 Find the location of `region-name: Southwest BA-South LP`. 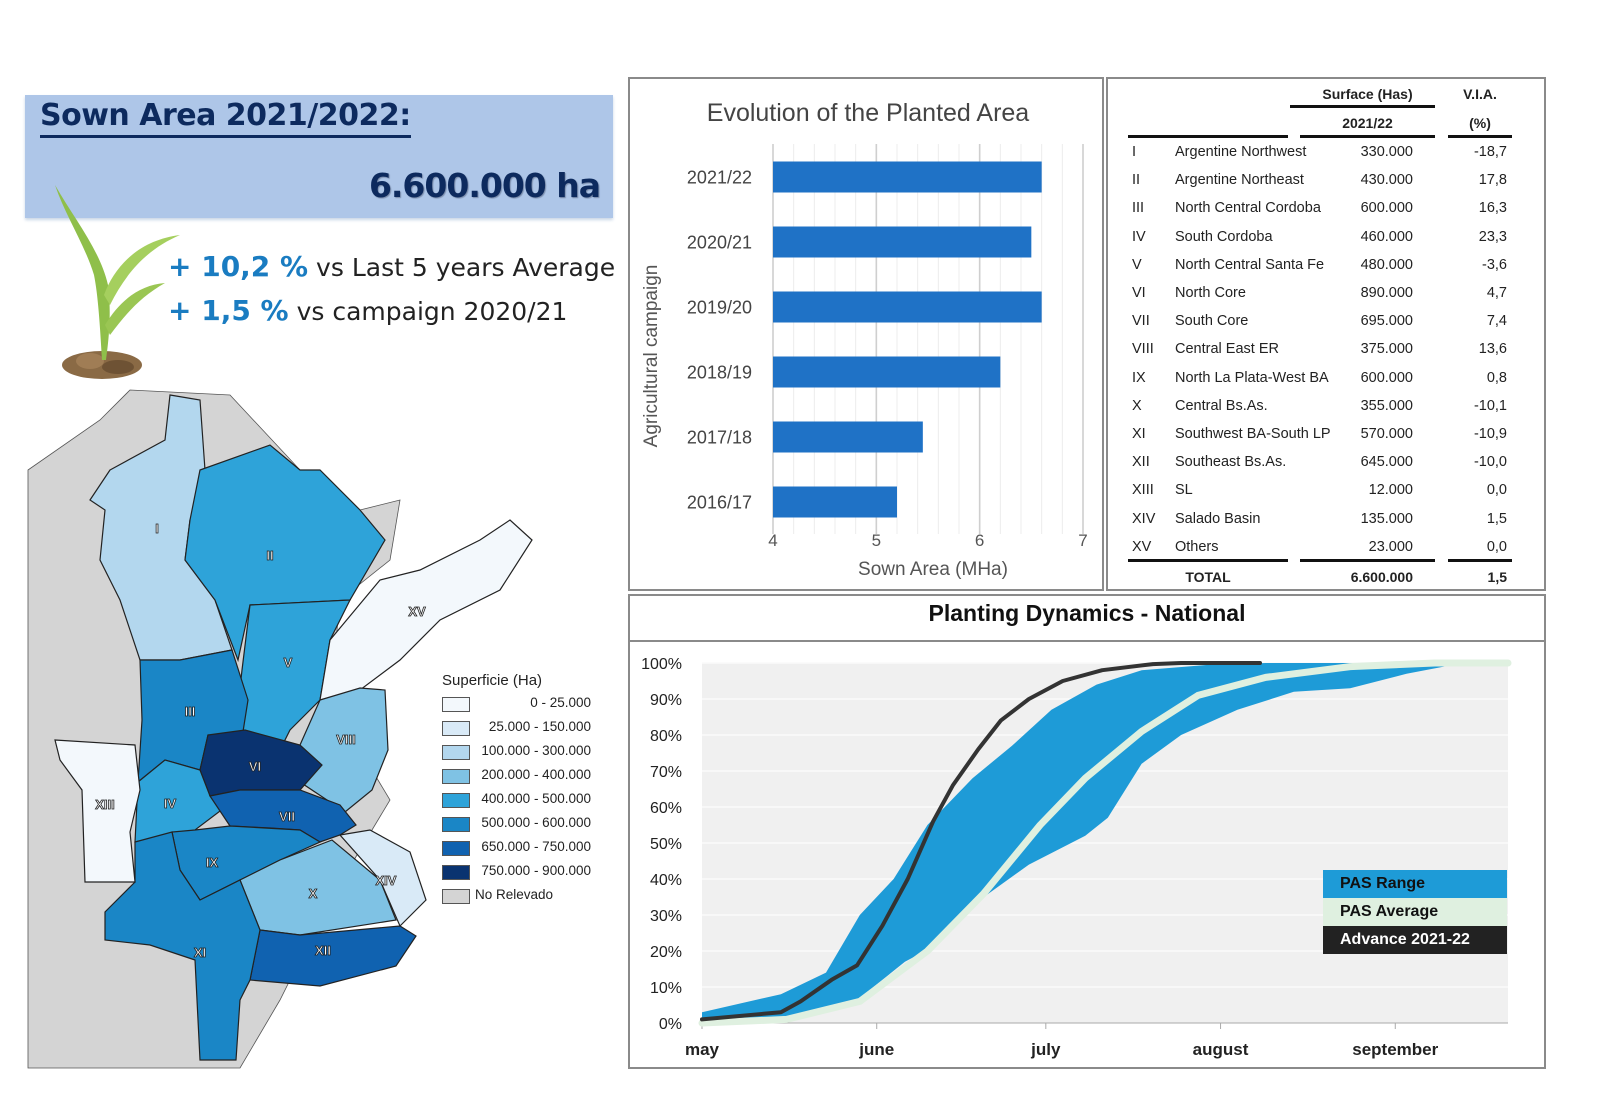

region-name: Southwest BA-South LP is located at coordinates (1253, 434).